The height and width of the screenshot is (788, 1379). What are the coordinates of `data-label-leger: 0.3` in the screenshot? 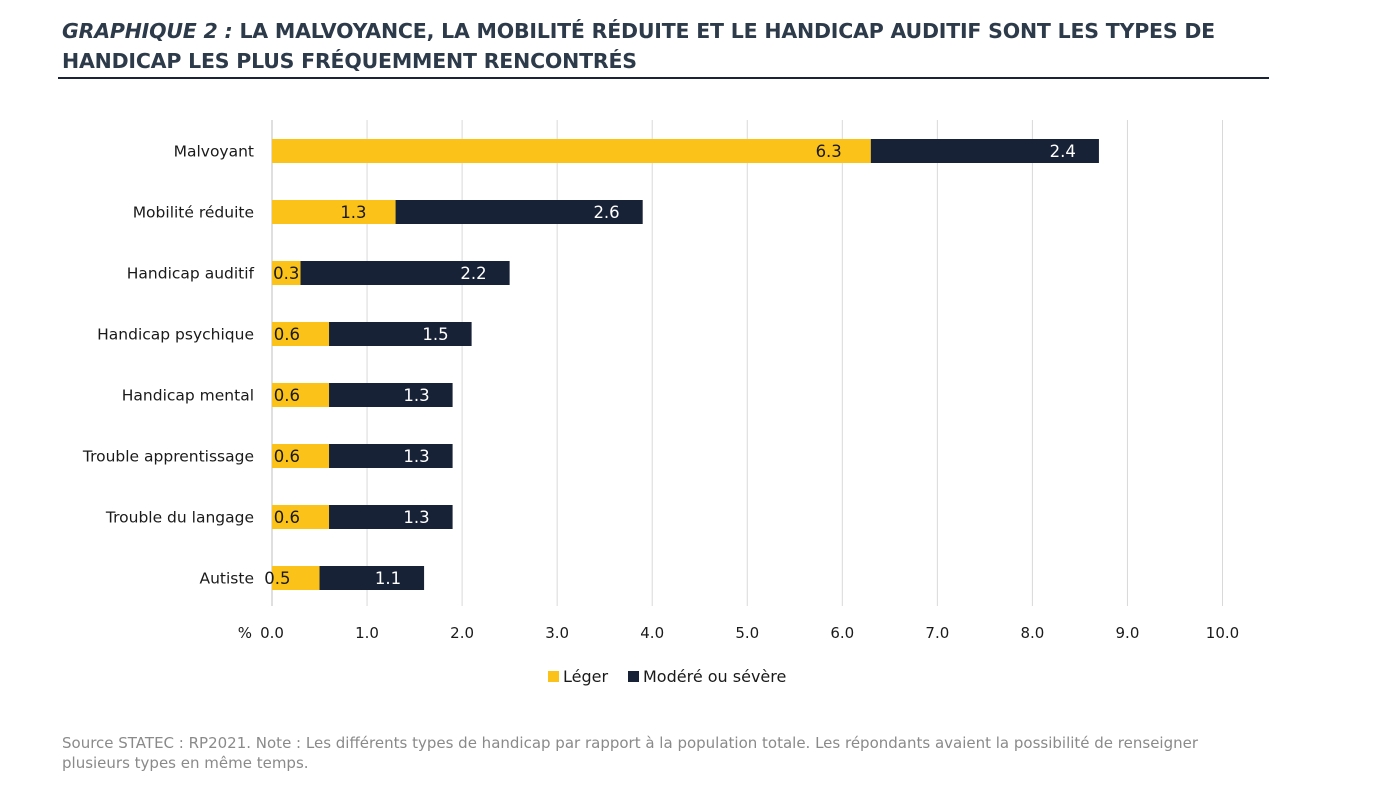 It's located at (286, 273).